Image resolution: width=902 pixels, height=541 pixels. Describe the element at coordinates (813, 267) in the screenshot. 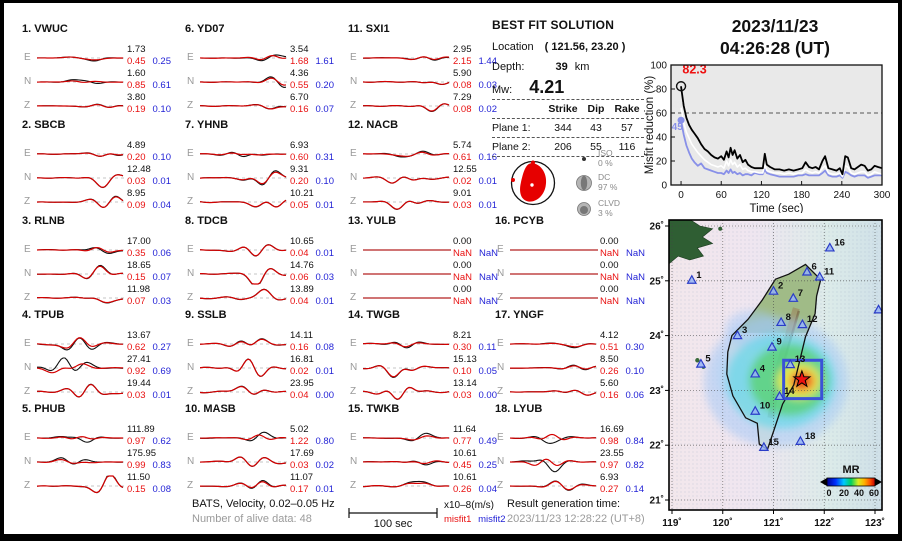

I see `map-station-number: 6` at that location.